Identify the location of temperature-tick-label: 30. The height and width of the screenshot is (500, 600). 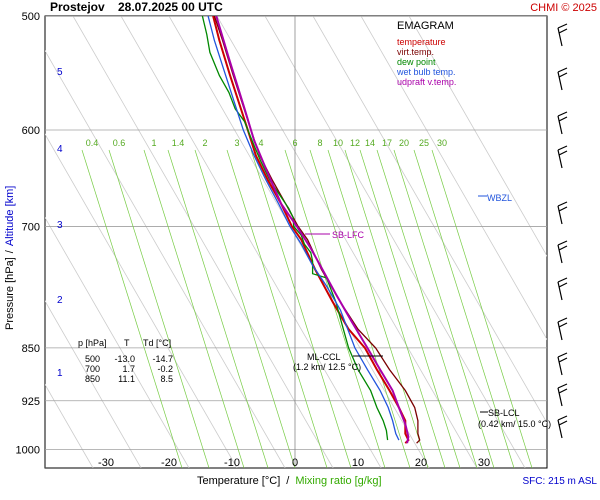
(484, 463).